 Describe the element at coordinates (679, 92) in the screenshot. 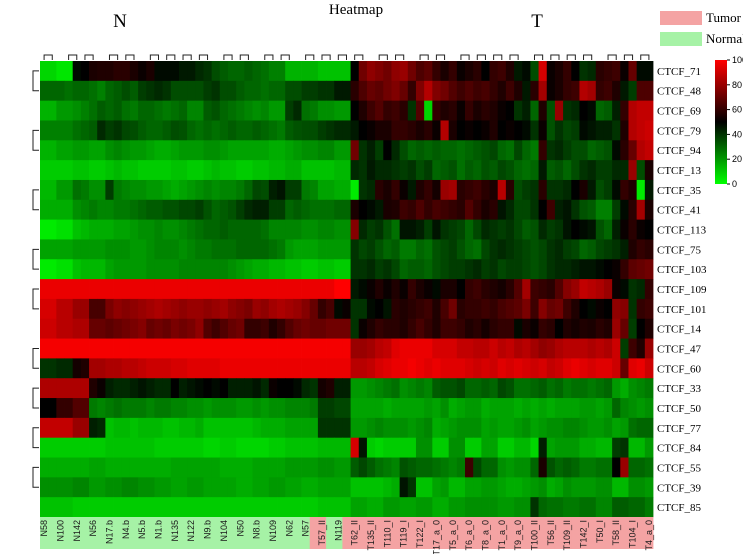

I see `row-label: CTCF_48` at that location.